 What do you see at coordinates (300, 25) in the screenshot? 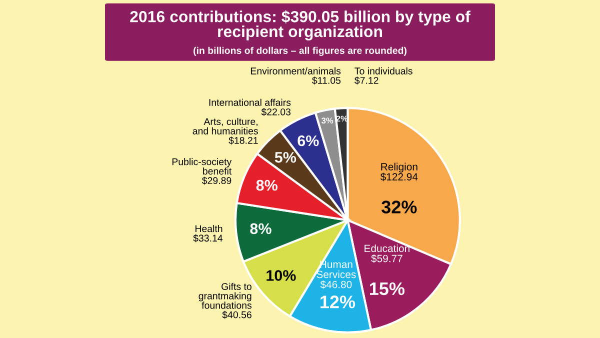
I see `chart-title: 2016 contributions: $390.05 billion by type of recipient organization` at bounding box center [300, 25].